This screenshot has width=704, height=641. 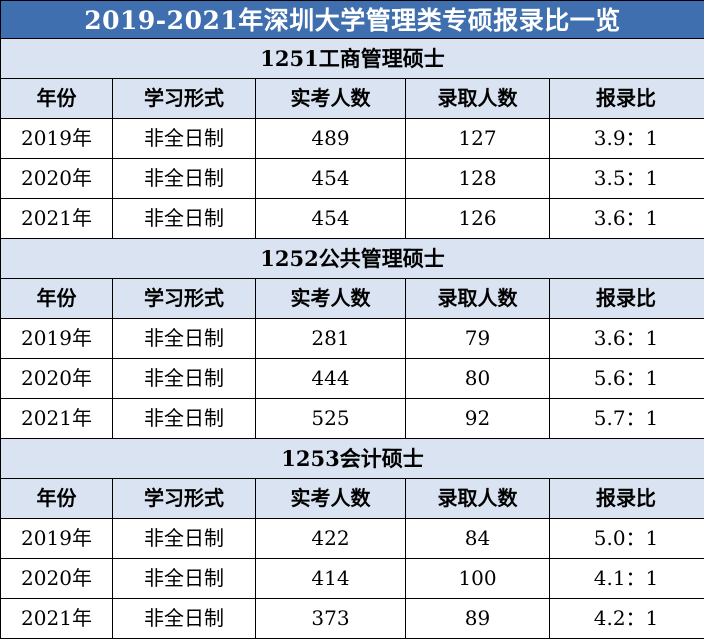 I want to click on cell-ratio: 5.7：1, so click(x=626, y=418).